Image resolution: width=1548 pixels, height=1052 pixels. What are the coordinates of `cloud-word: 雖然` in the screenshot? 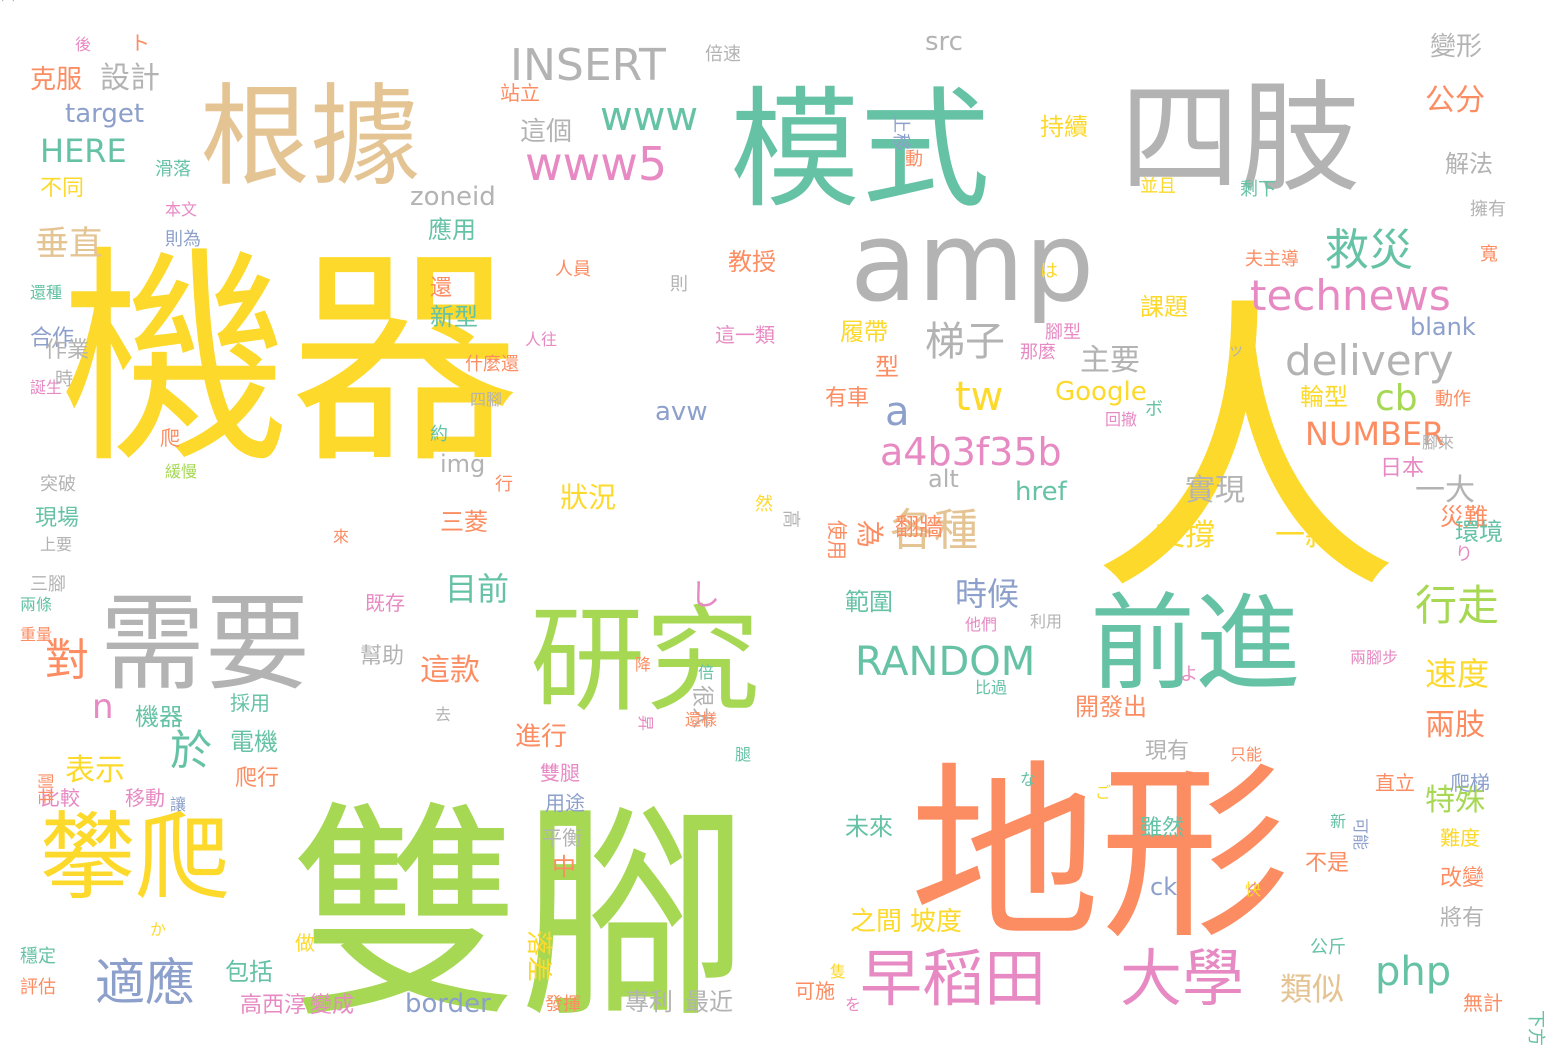 It's located at (1162, 828).